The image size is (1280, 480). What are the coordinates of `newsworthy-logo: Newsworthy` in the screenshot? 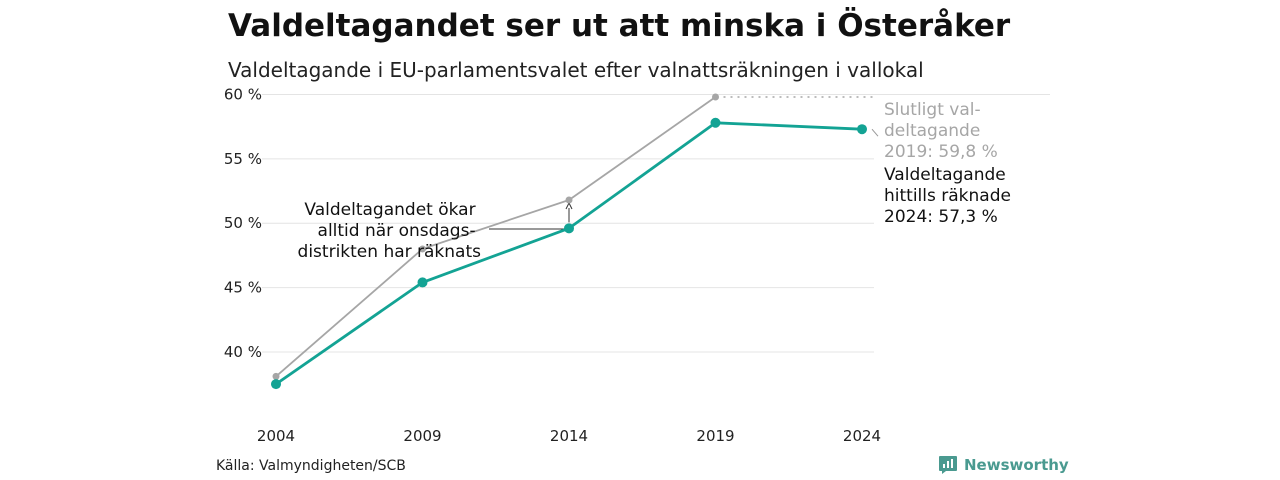 It's located at (1003, 465).